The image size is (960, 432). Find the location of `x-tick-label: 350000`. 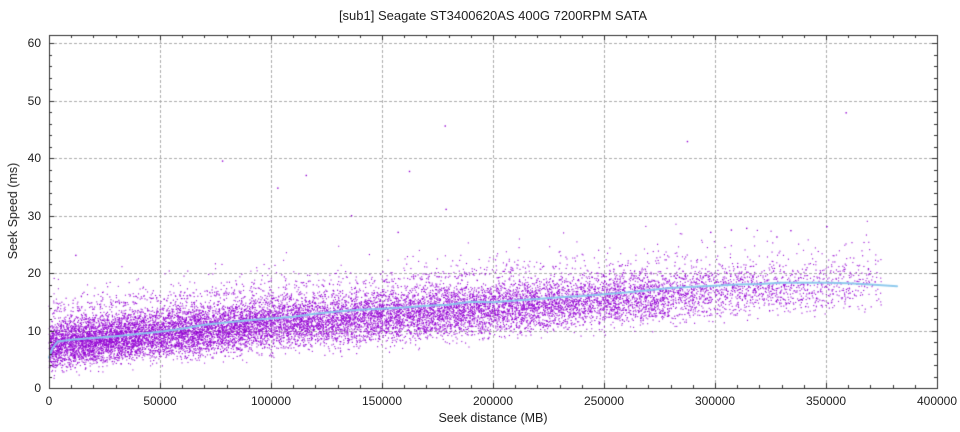

x-tick-label: 350000 is located at coordinates (826, 401).